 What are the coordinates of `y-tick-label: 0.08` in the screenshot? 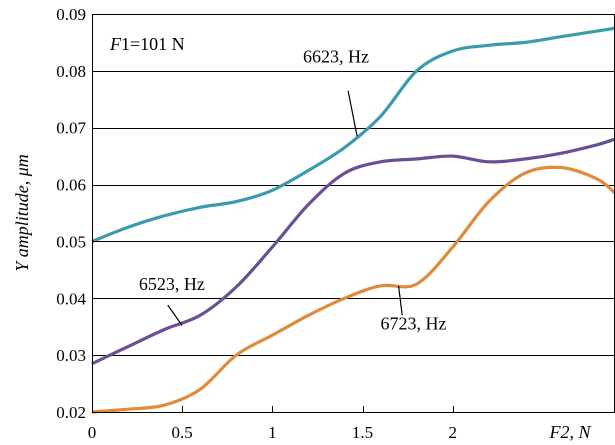 It's located at (71, 71).